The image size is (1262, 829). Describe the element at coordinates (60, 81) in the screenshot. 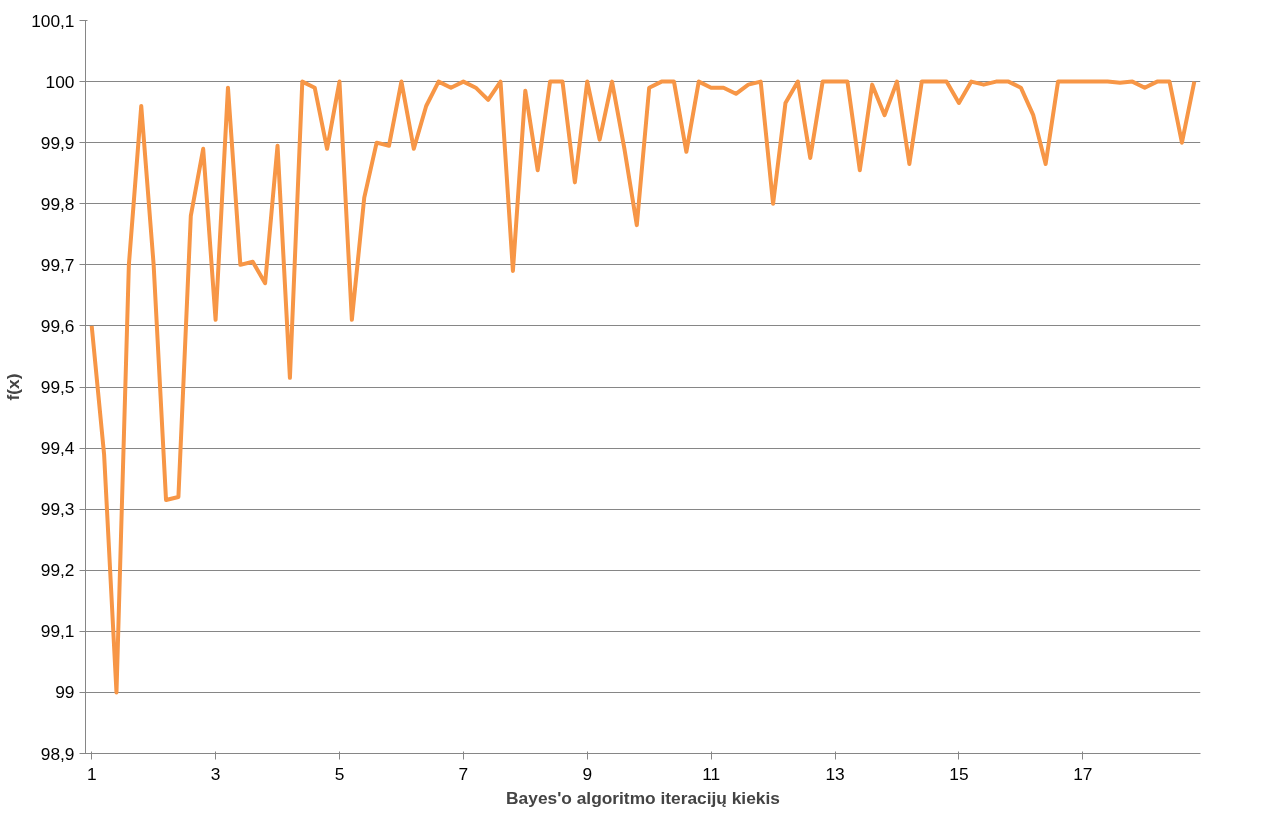

I see `y-tick-label: 100` at that location.